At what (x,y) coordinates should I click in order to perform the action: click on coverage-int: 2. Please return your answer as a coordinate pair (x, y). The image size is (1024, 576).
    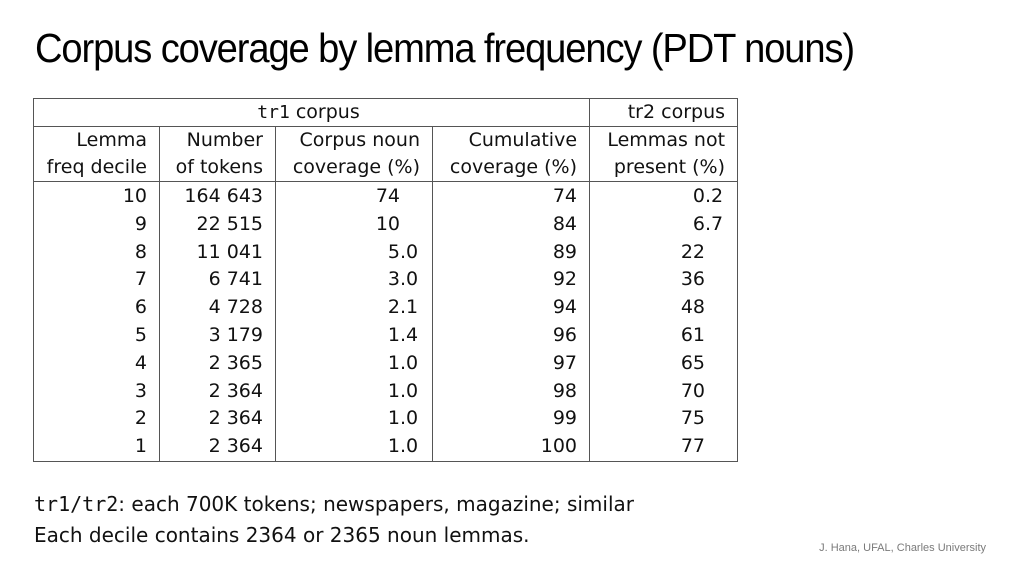
    Looking at the image, I should click on (393, 307).